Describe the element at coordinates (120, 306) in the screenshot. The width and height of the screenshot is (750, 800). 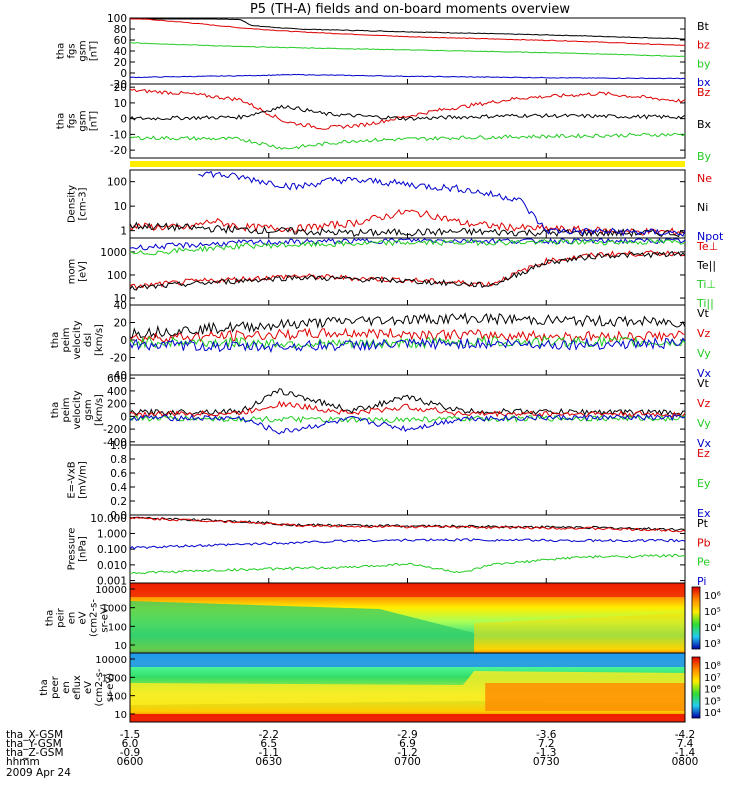
I see `ytick-label: 40` at that location.